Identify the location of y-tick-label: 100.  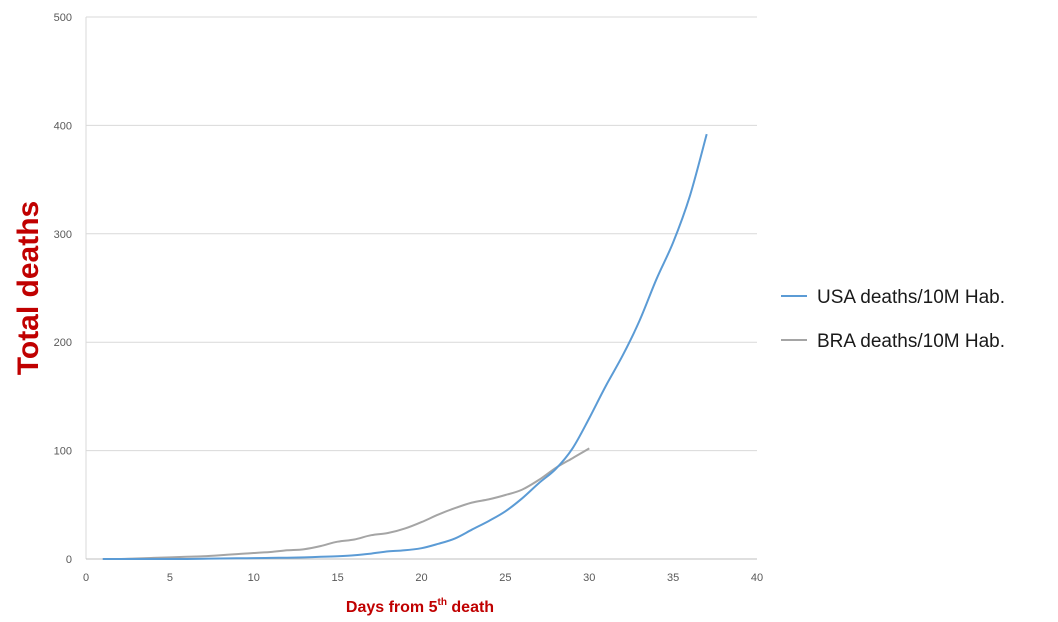
(63, 452).